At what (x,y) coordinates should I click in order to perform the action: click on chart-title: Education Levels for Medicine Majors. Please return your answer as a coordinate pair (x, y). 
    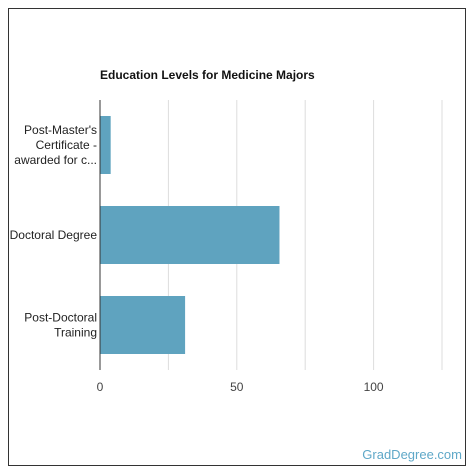
    Looking at the image, I should click on (207, 75).